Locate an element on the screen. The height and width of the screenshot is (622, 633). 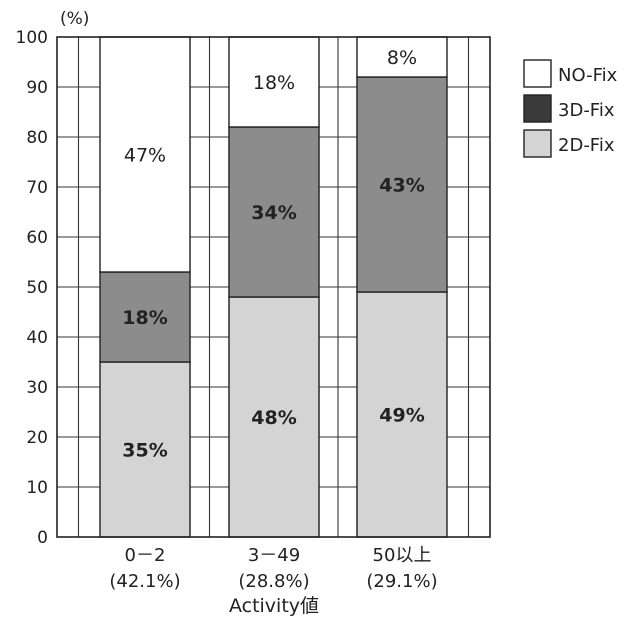
data-label: 34% is located at coordinates (273, 213).